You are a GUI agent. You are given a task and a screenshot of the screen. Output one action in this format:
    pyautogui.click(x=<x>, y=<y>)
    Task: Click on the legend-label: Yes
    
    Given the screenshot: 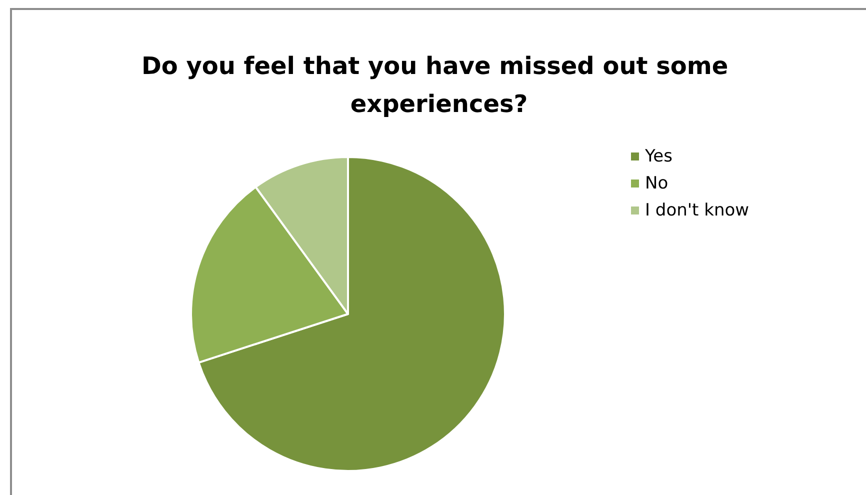 What is the action you would take?
    pyautogui.click(x=658, y=156)
    